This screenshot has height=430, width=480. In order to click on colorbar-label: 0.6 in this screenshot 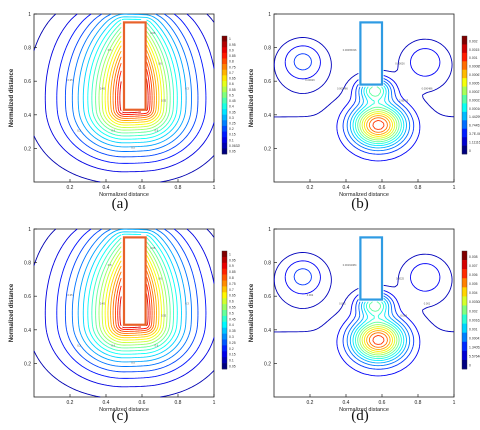, I will do `click(231, 302)`.